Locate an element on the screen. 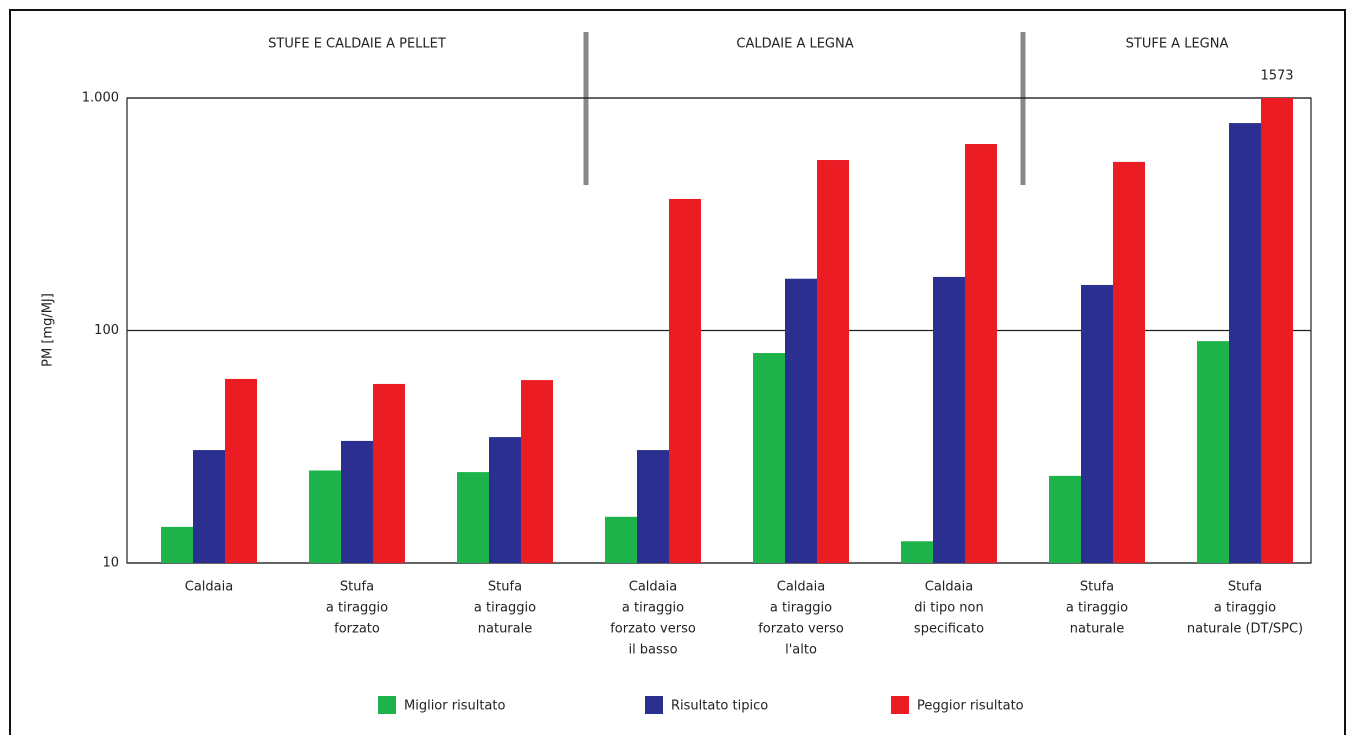 The height and width of the screenshot is (735, 1352). x-tick-label: l'alto is located at coordinates (801, 650).